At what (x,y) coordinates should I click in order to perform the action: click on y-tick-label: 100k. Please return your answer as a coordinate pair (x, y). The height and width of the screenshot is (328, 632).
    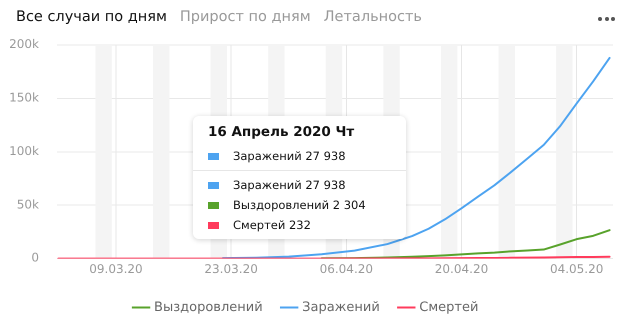
    Looking at the image, I should click on (24, 151).